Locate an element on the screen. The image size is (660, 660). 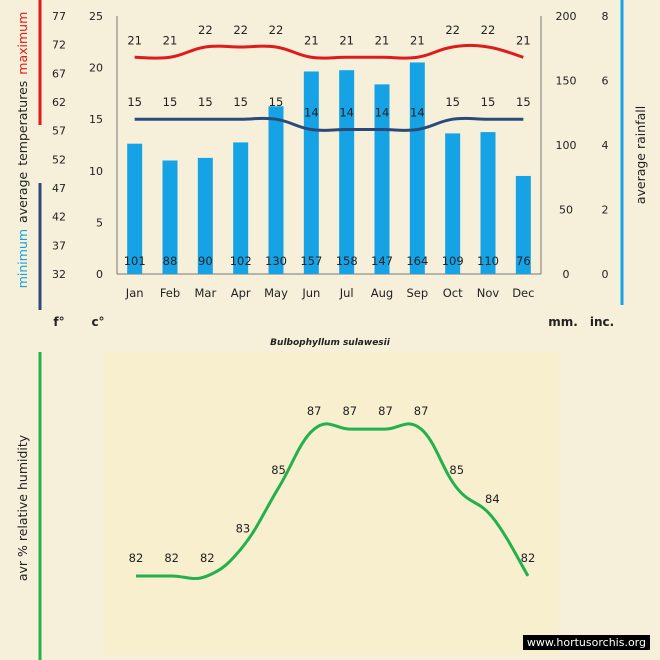
max-temp-line is located at coordinates (329, 51).